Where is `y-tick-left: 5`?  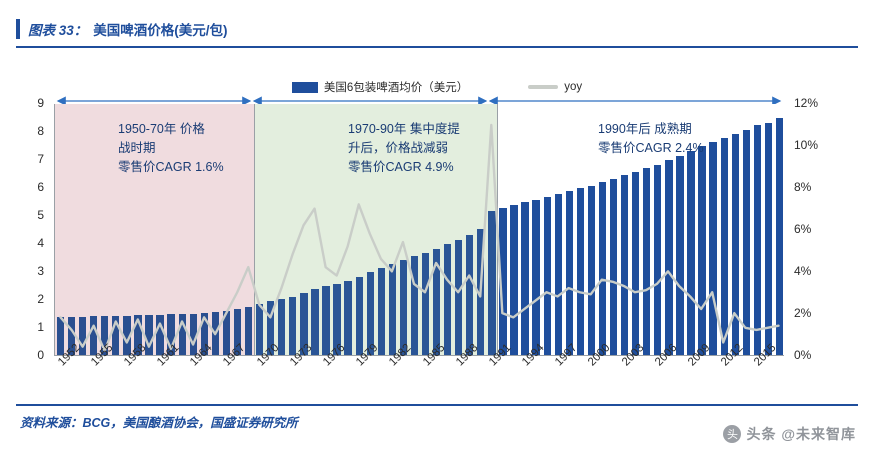
y-tick-left: 5 is located at coordinates (40, 215).